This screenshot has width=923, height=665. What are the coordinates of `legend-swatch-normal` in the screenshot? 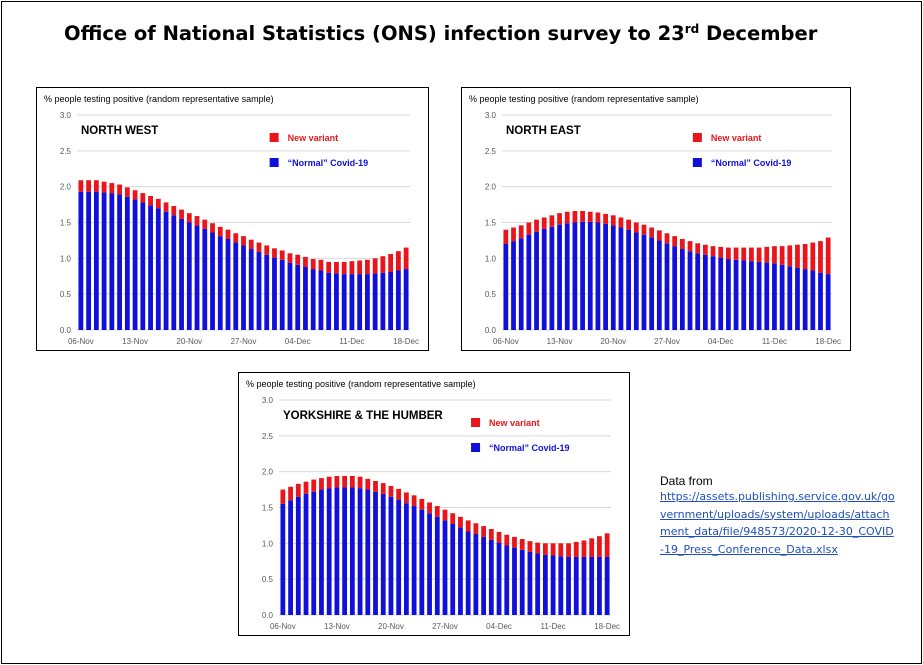 It's located at (476, 447).